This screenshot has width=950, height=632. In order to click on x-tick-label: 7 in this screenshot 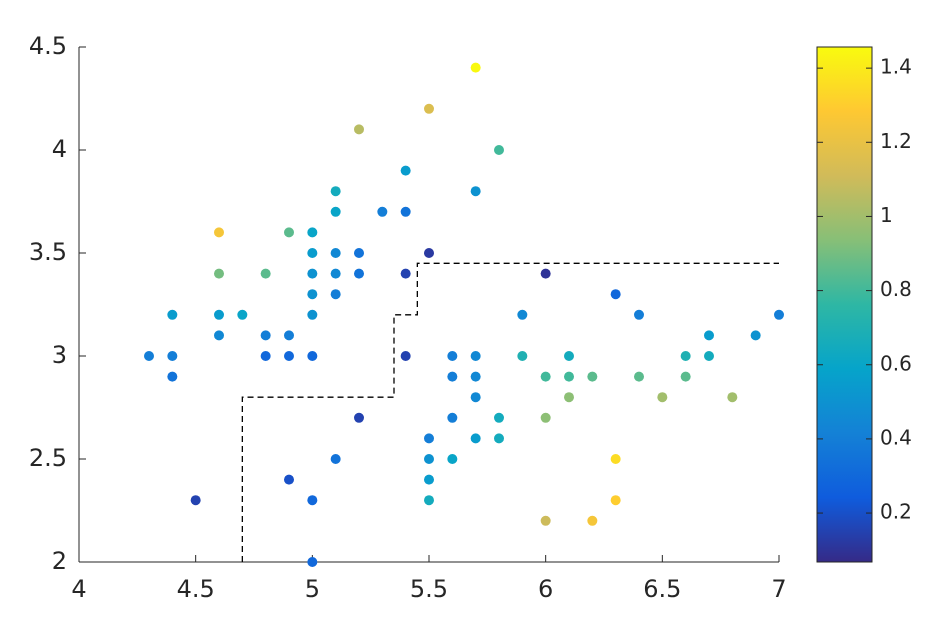, I will do `click(778, 589)`.